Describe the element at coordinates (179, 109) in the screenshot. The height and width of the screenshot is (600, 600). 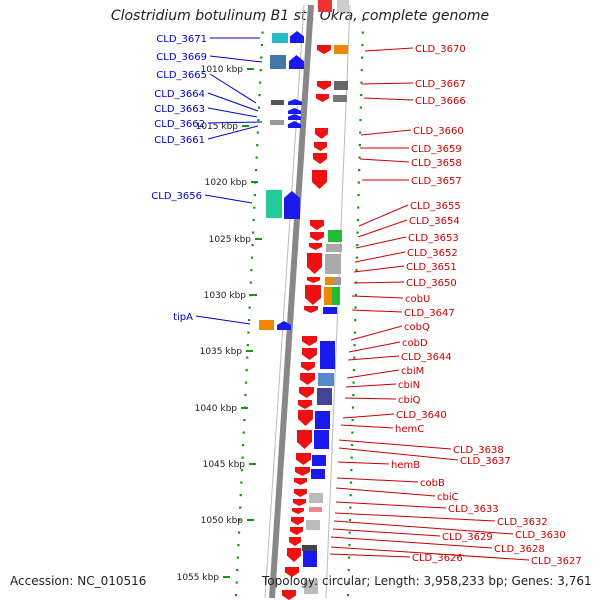
I see `gene-label-cld-3663: CLD_3663` at that location.